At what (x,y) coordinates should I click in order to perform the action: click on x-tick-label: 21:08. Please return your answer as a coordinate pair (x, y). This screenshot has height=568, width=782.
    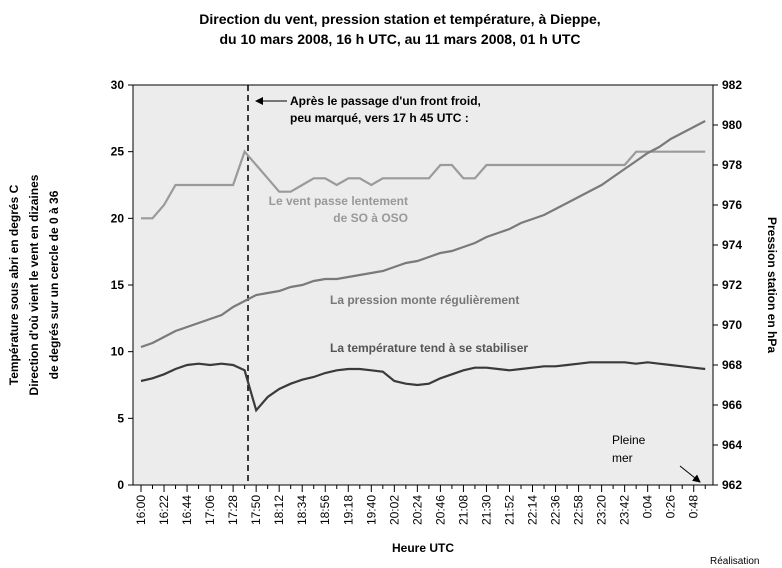
    Looking at the image, I should click on (463, 510).